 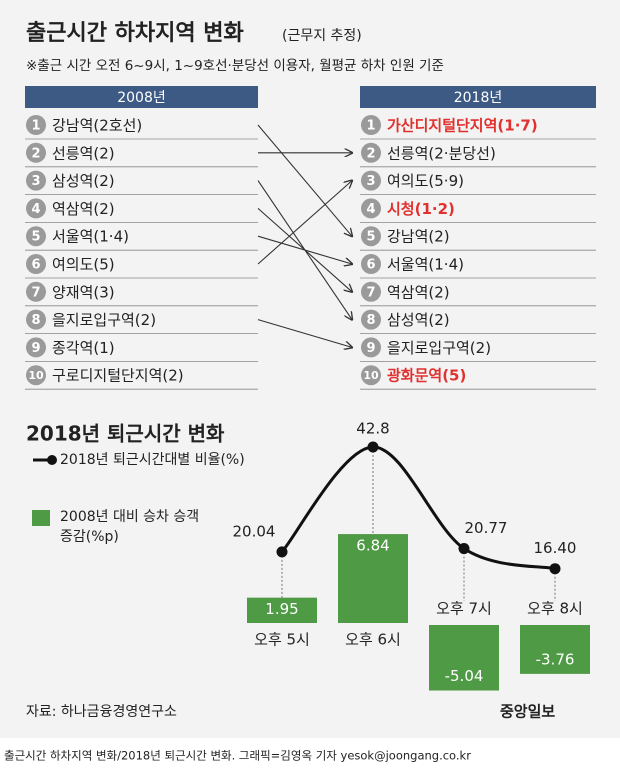 I want to click on station-name: 여의도(5), so click(x=83, y=265).